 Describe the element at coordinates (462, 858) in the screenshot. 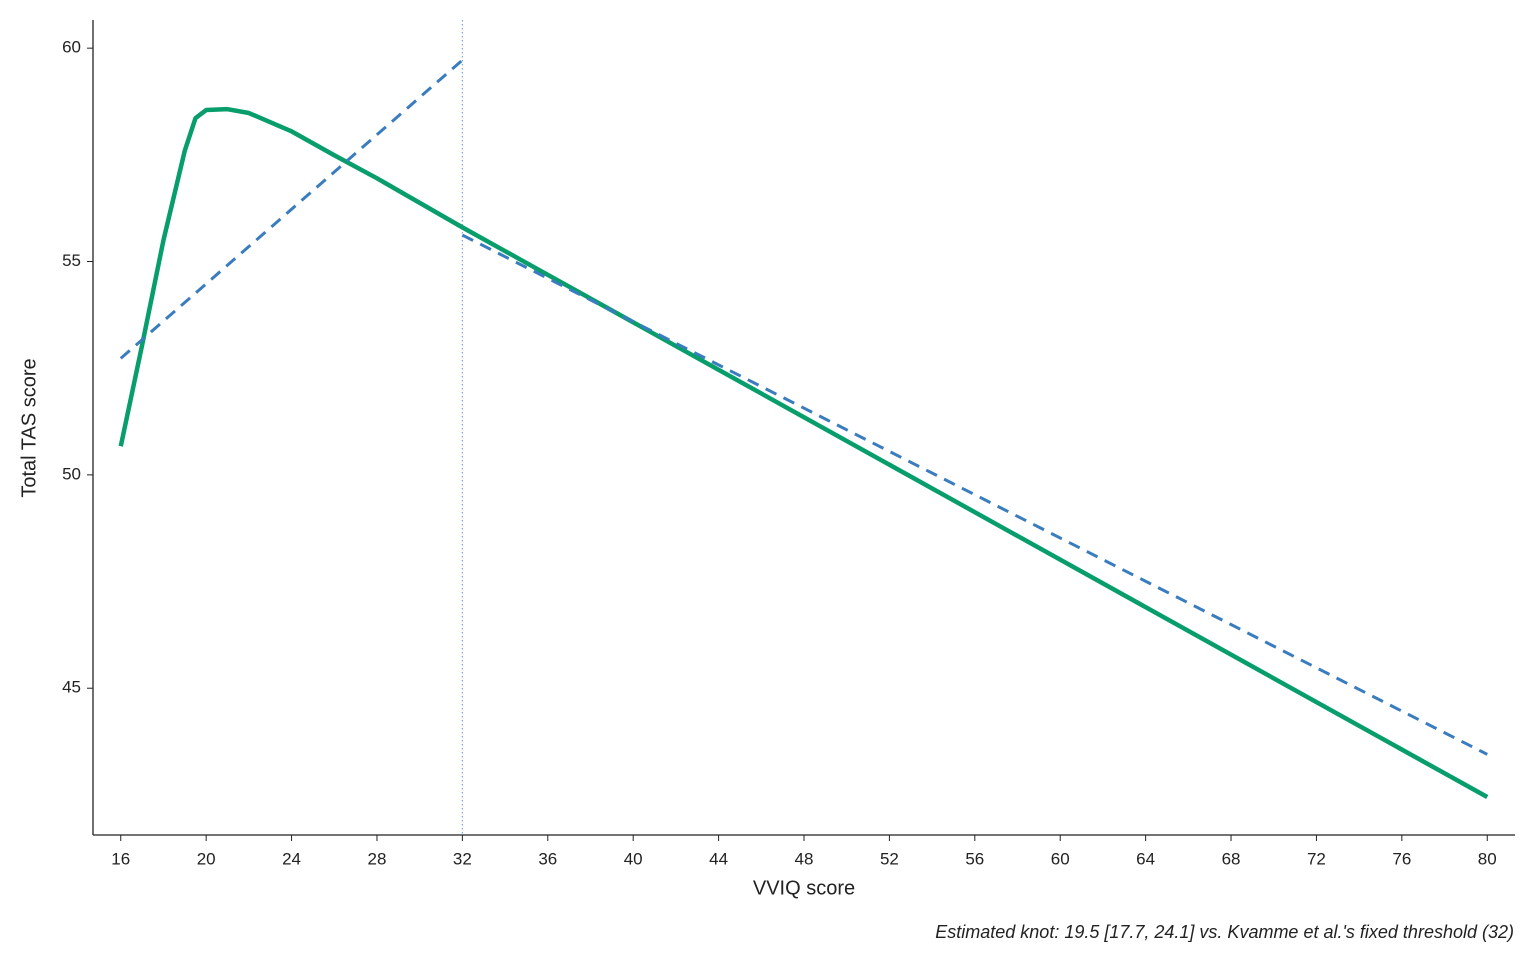

I see `x-tick-label: 32` at that location.